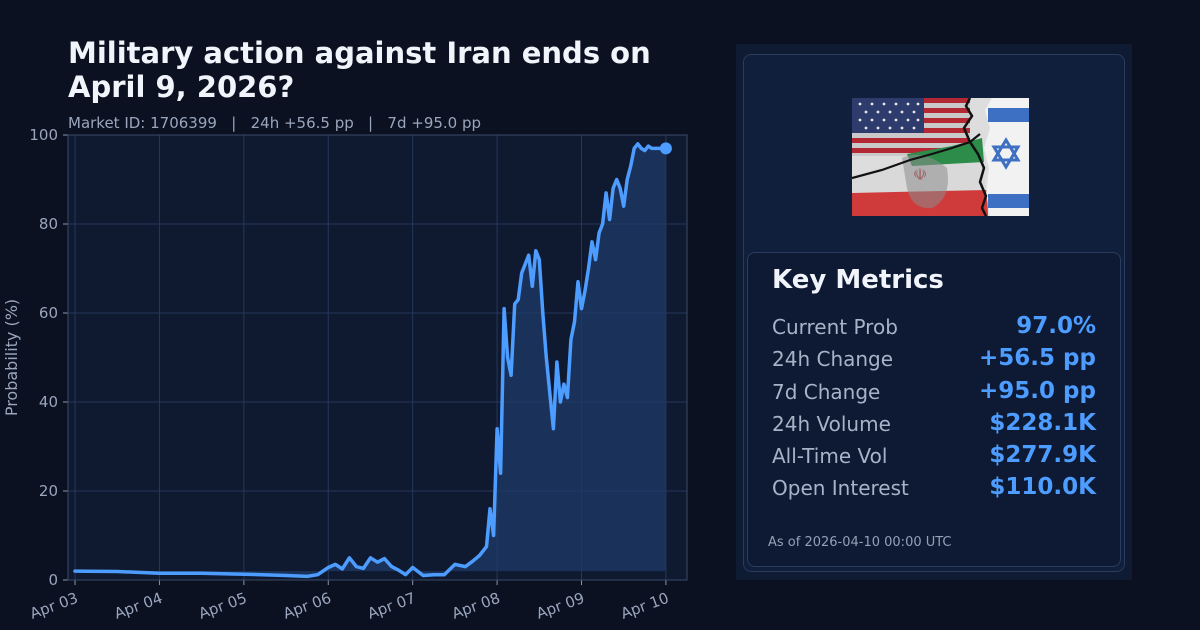 This screenshot has height=630, width=1200. Describe the element at coordinates (858, 280) in the screenshot. I see `key-metrics-title: Key Metrics` at that location.